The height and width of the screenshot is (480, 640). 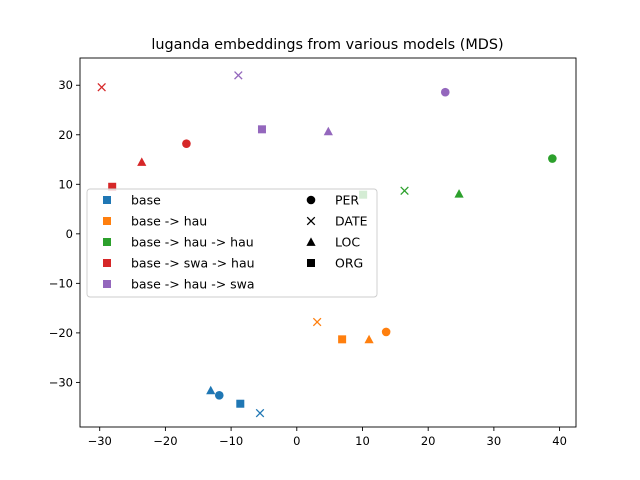 What do you see at coordinates (296, 441) in the screenshot?
I see `x-tick-label: 0` at bounding box center [296, 441].